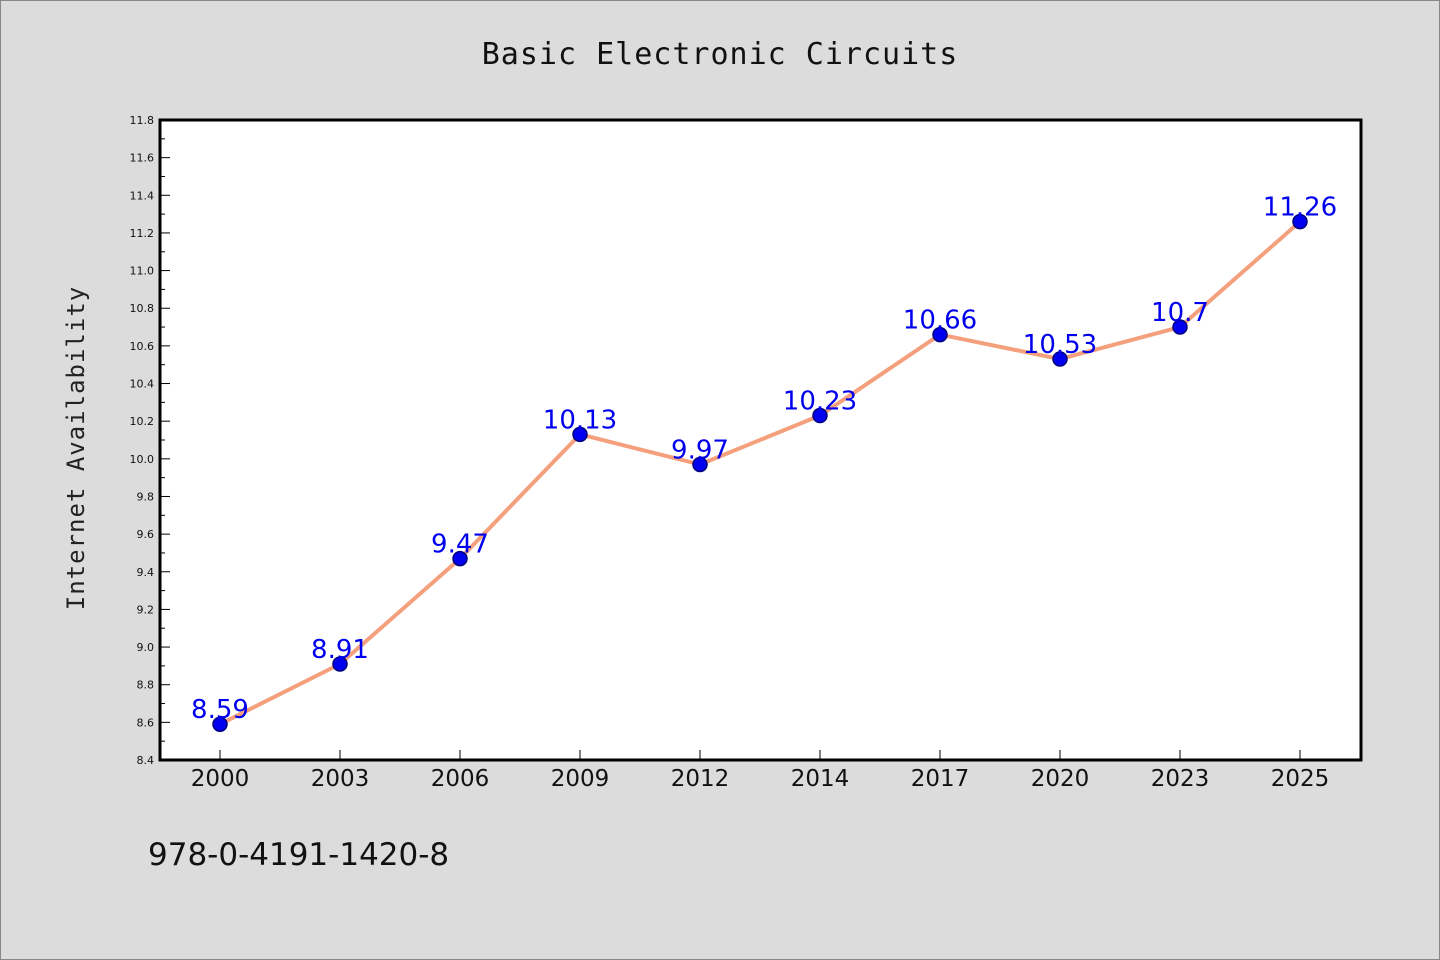  I want to click on data-label: 10.53, so click(1060, 345).